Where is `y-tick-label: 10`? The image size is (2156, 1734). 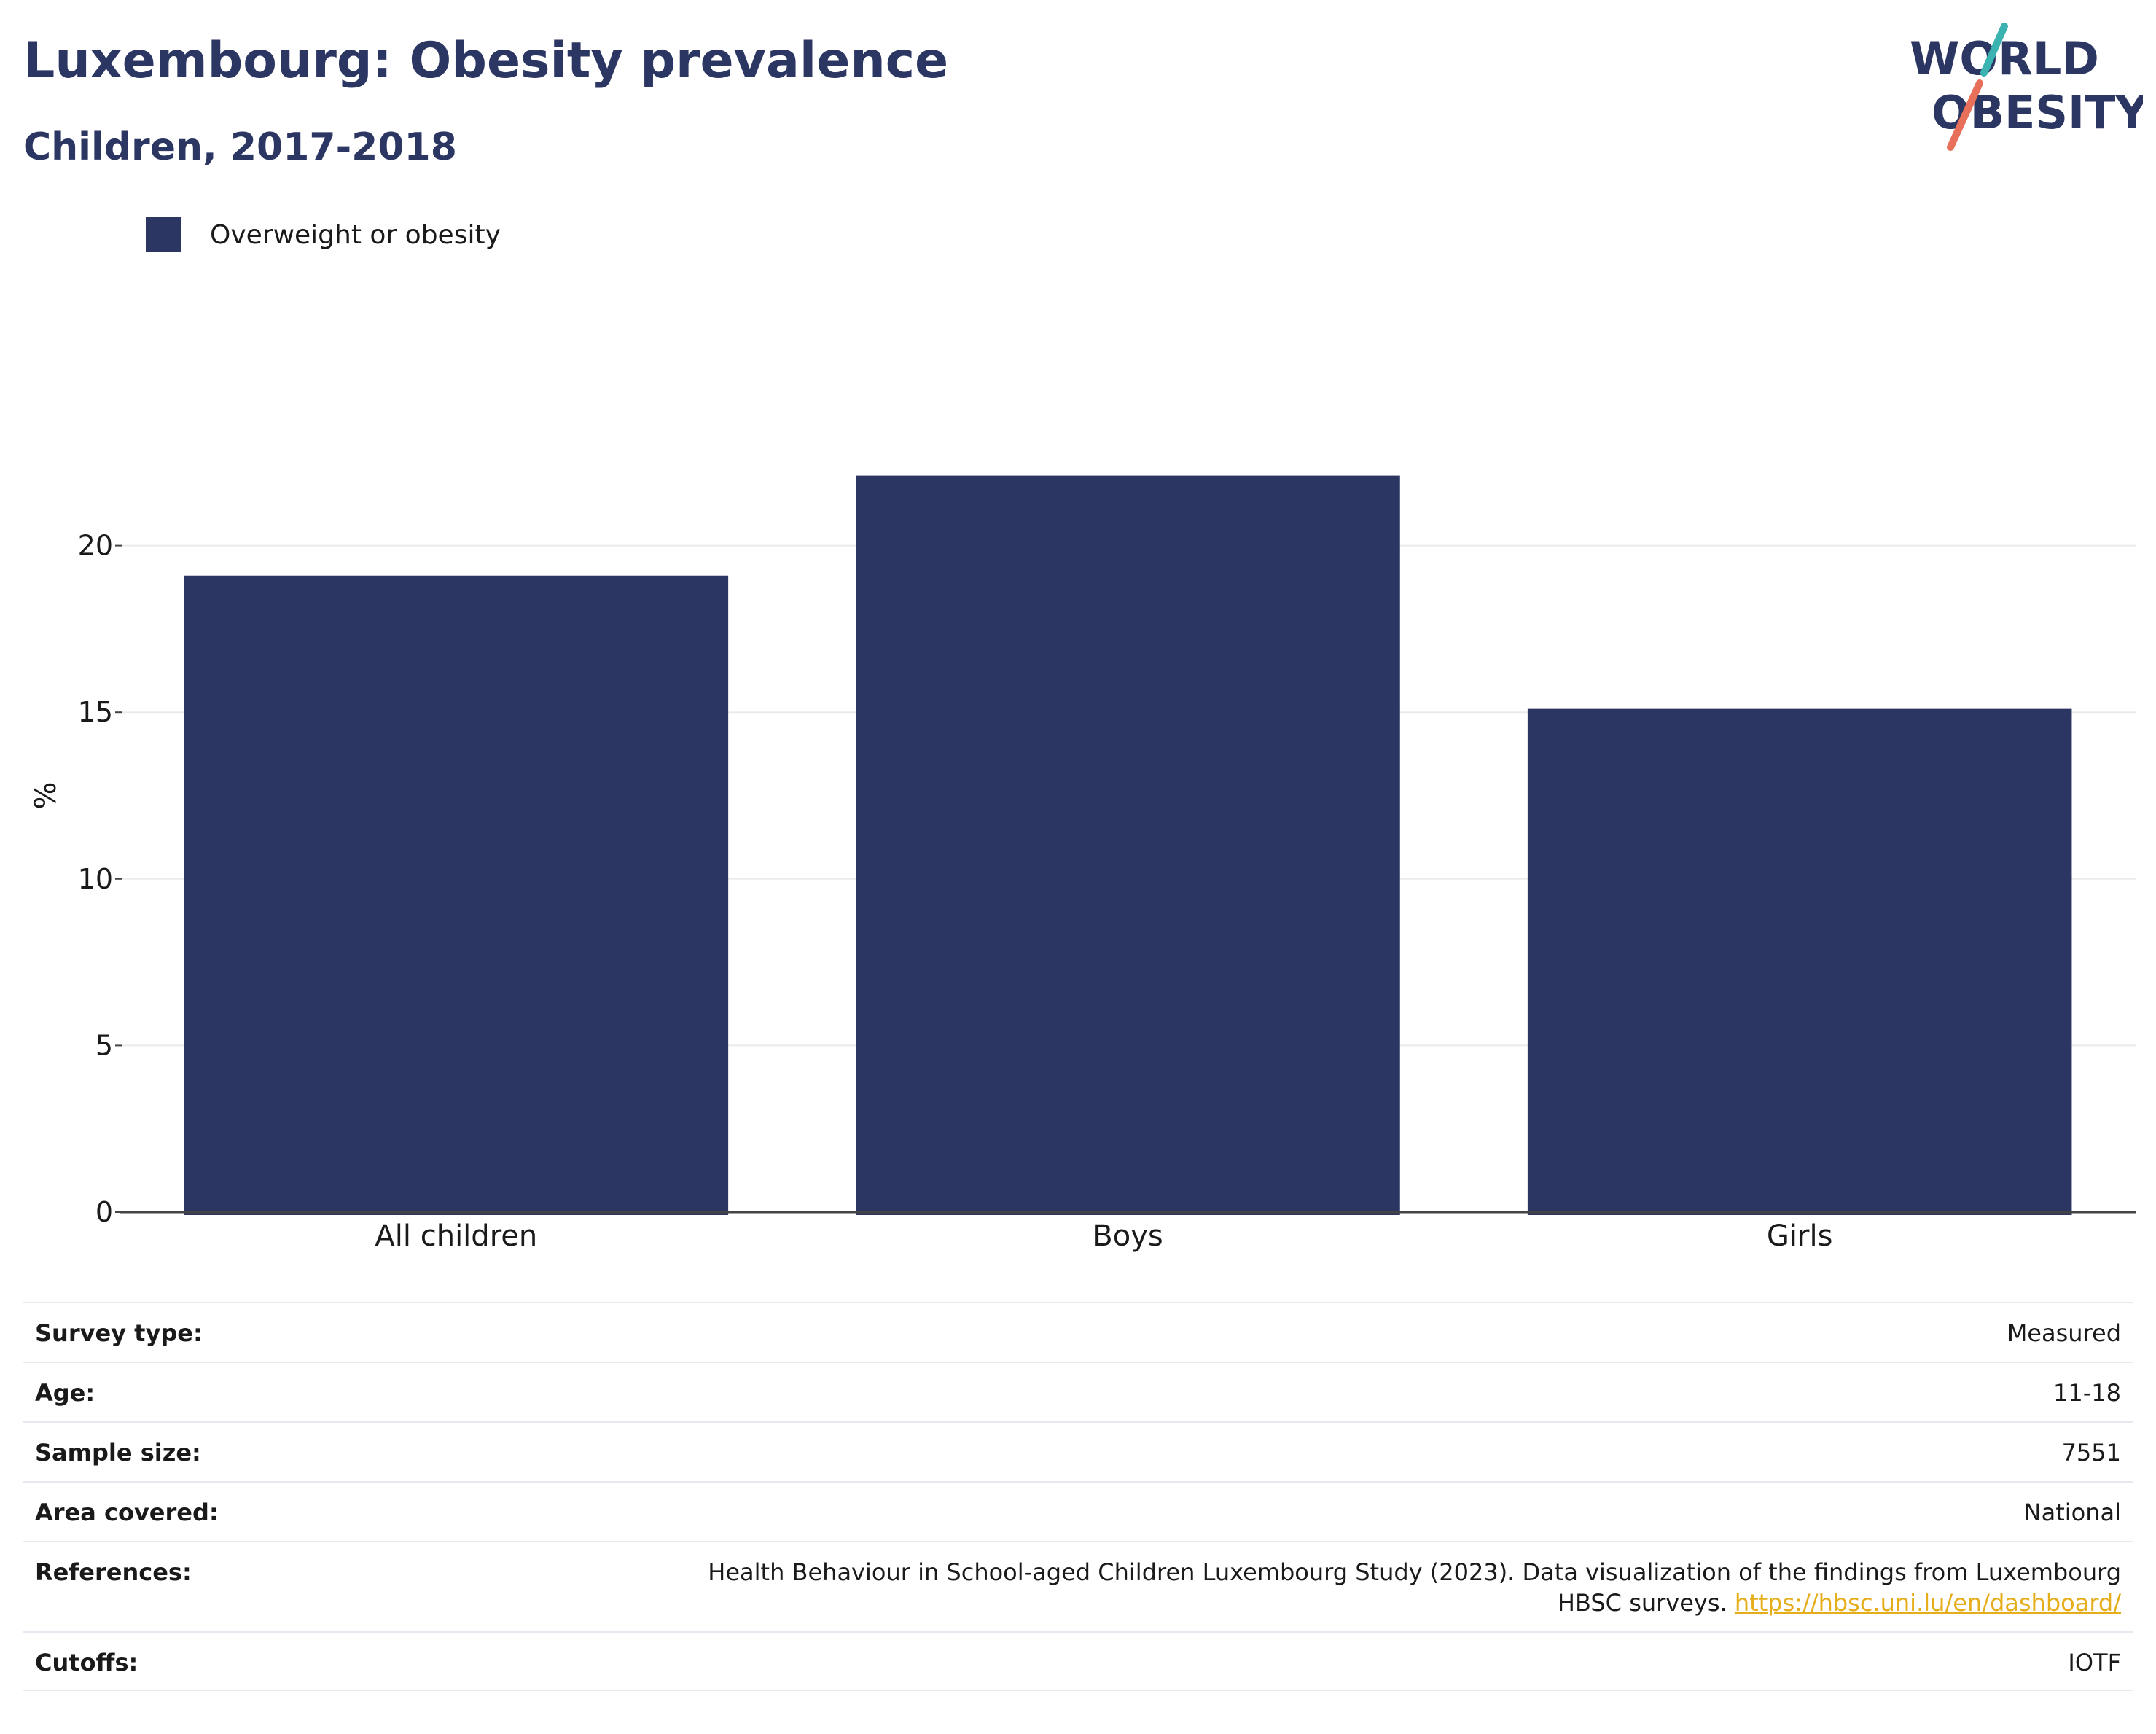
y-tick-label: 10 is located at coordinates (96, 879).